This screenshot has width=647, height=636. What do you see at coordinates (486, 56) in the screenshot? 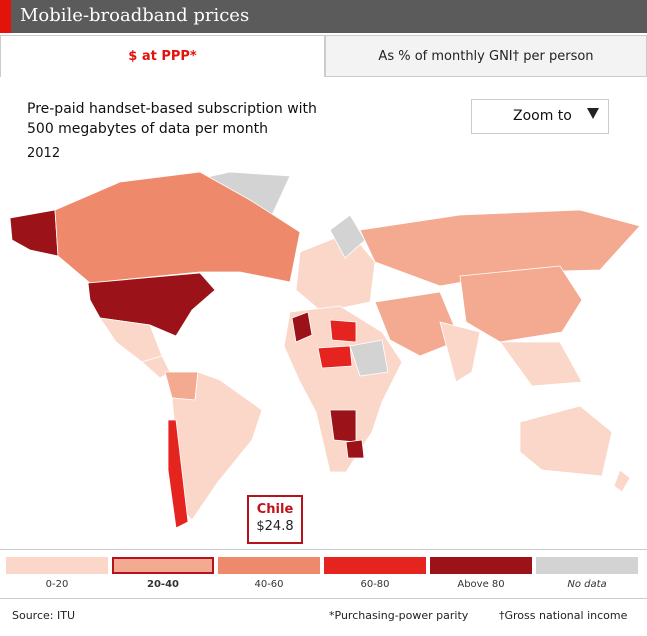
I see `tab: As % of monthly GNI† per person` at bounding box center [486, 56].